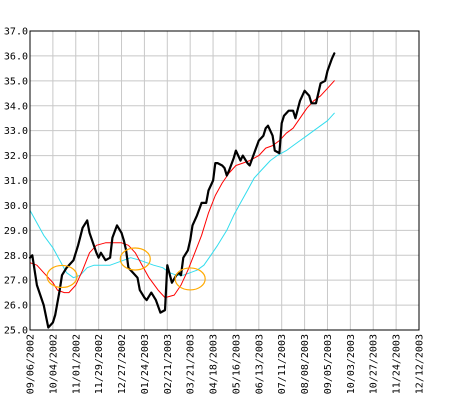  I want to click on x-tick-label: 11/29/2002, so click(99, 364).